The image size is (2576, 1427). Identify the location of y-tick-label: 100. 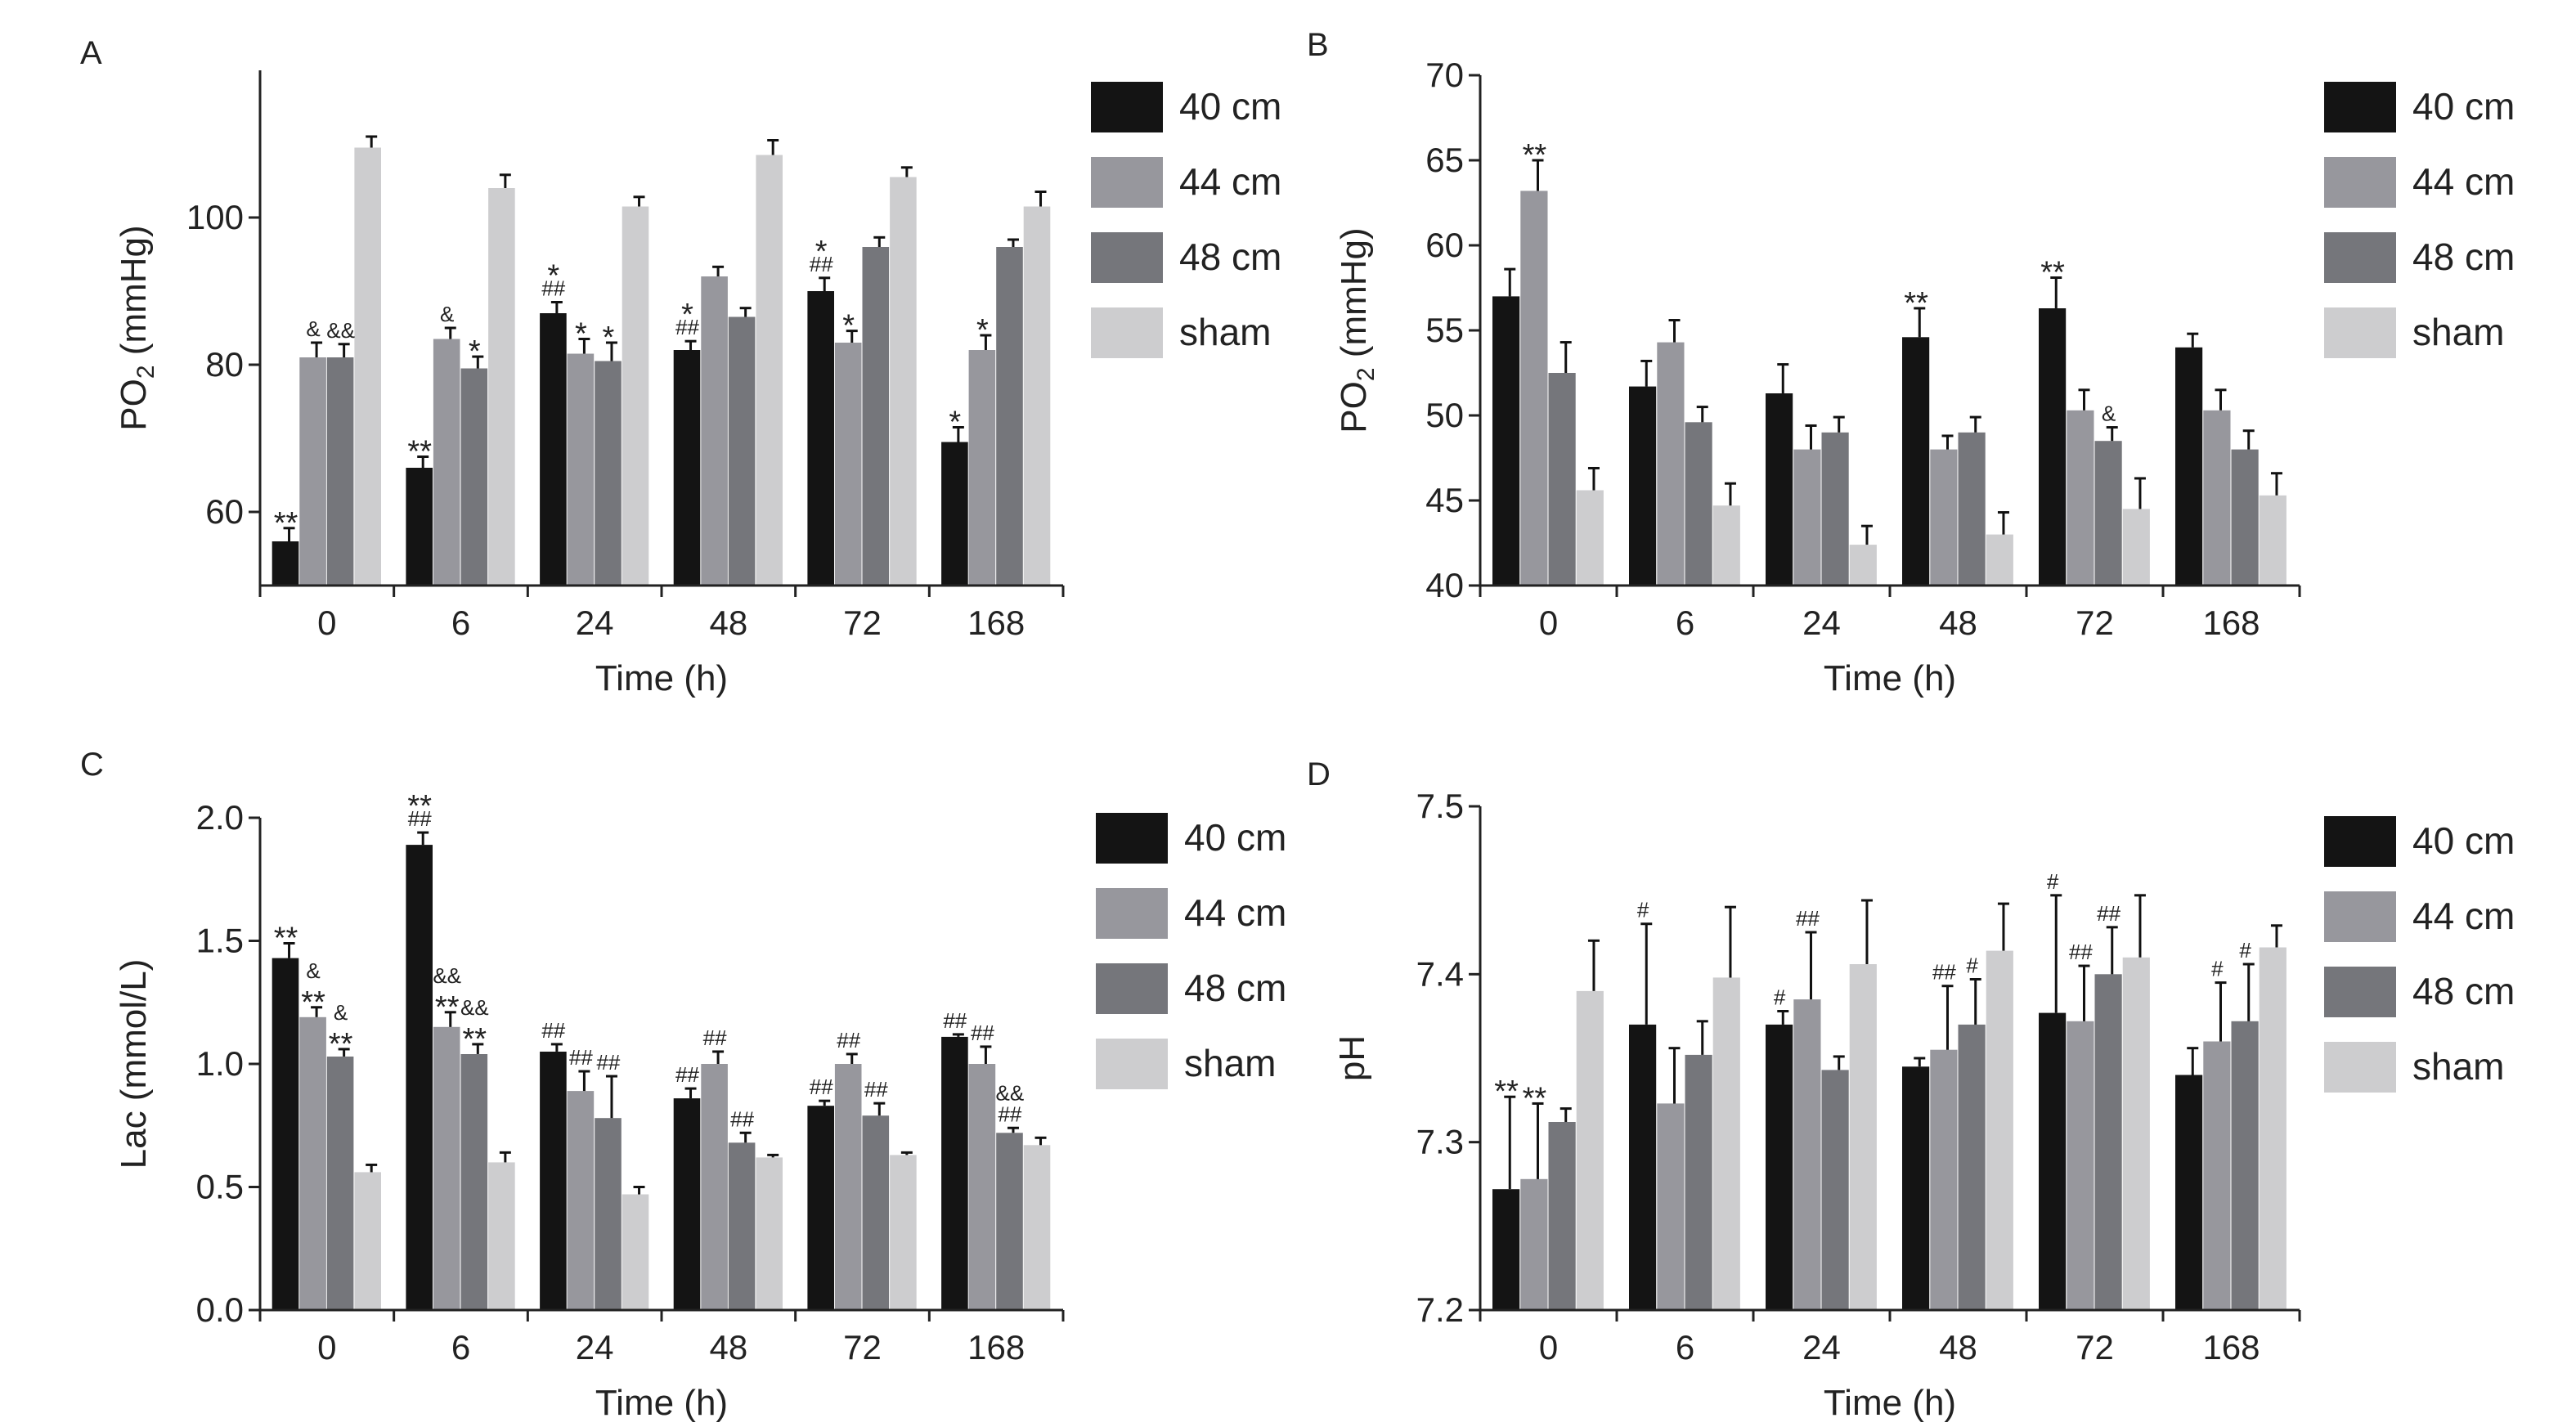
(215, 217).